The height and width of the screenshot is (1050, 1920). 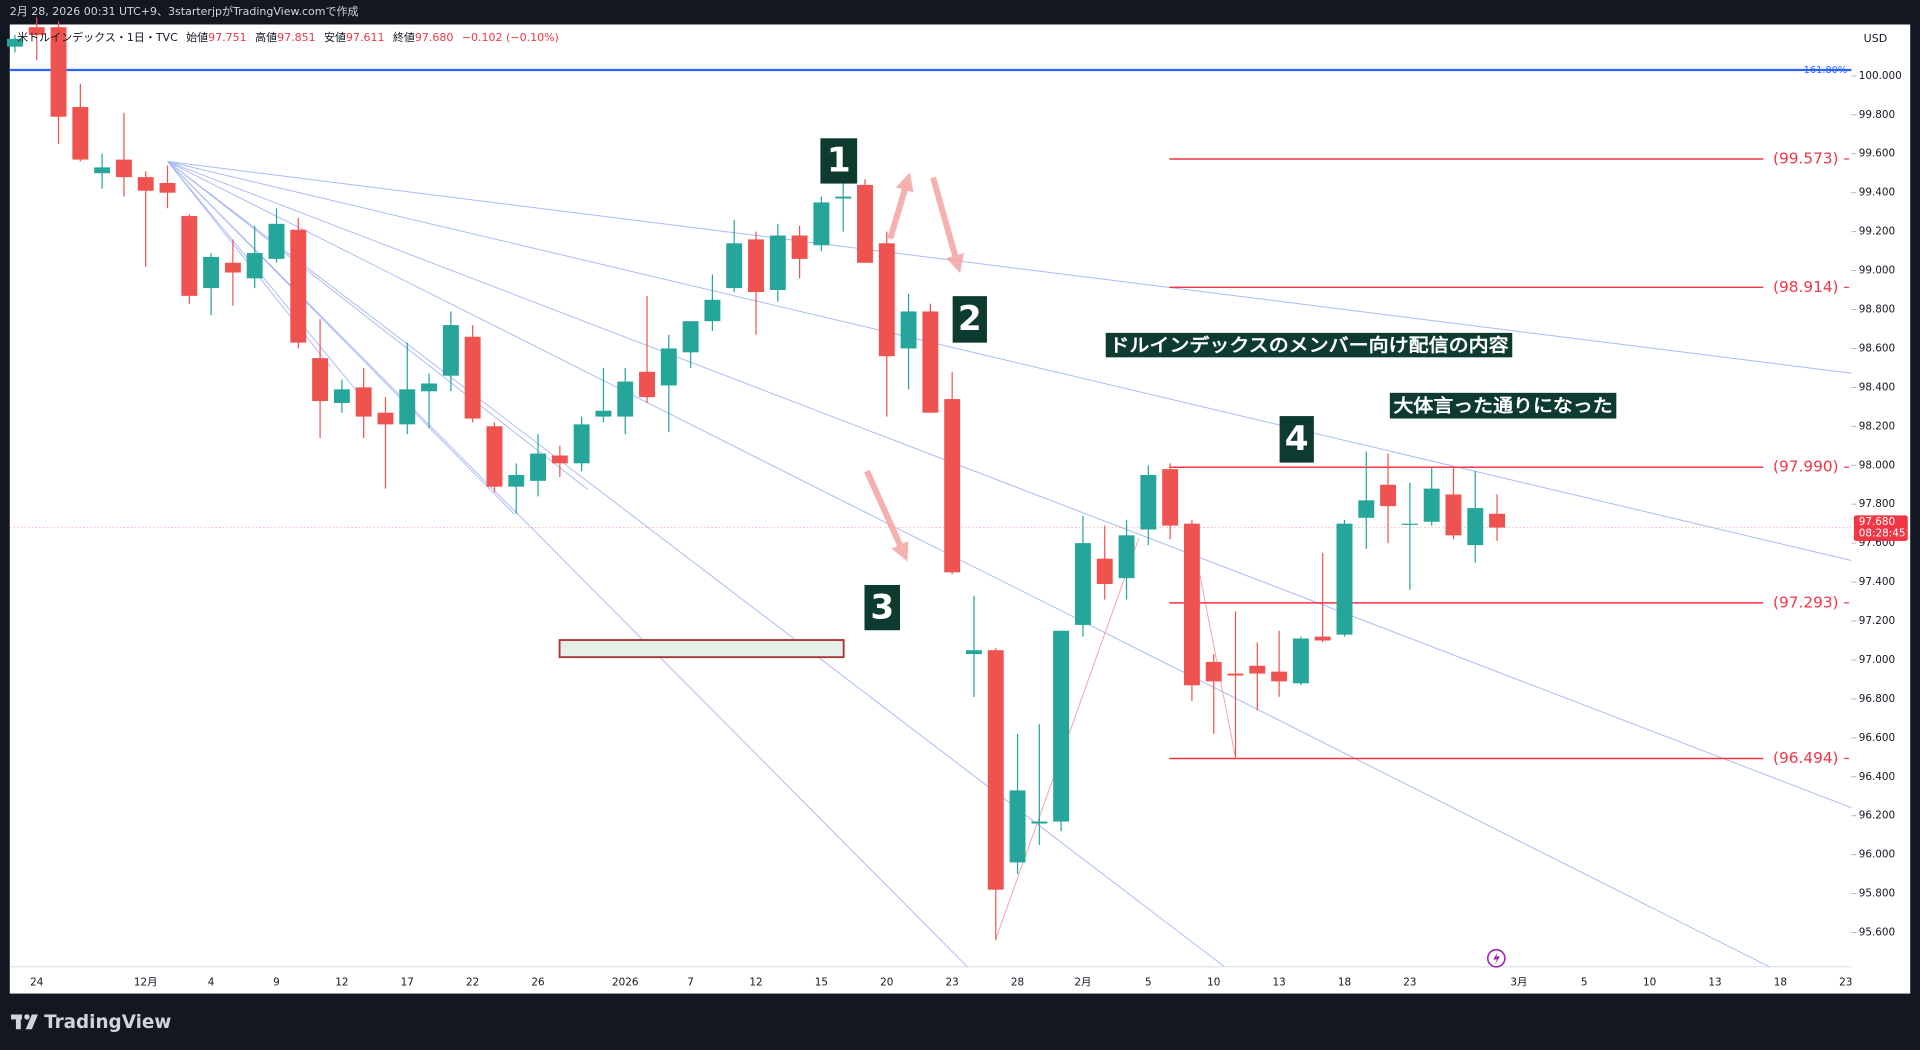 What do you see at coordinates (97, 37) in the screenshot?
I see `symbol: 米ドルインデックス・1日・TVC` at bounding box center [97, 37].